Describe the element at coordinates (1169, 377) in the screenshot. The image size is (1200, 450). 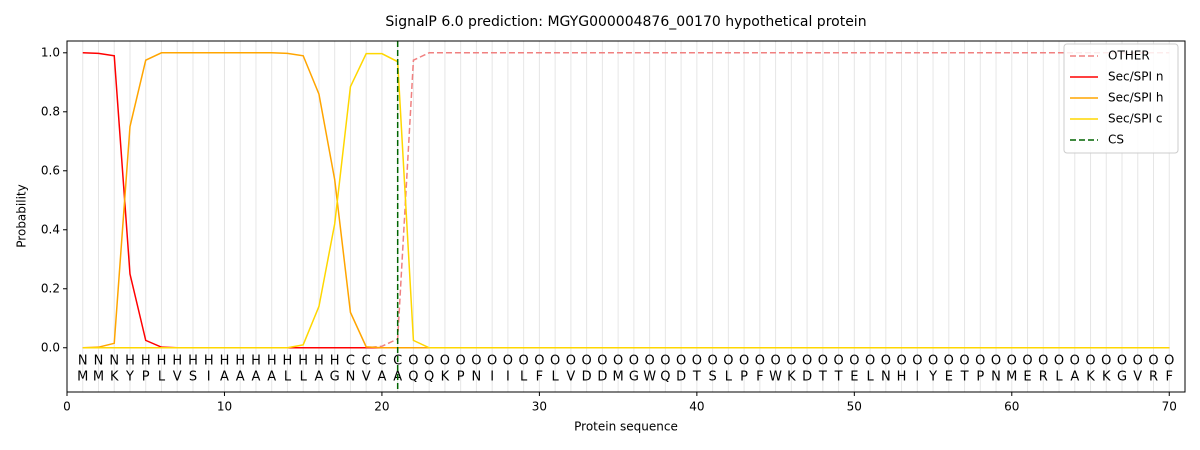
I see `residue: F` at that location.